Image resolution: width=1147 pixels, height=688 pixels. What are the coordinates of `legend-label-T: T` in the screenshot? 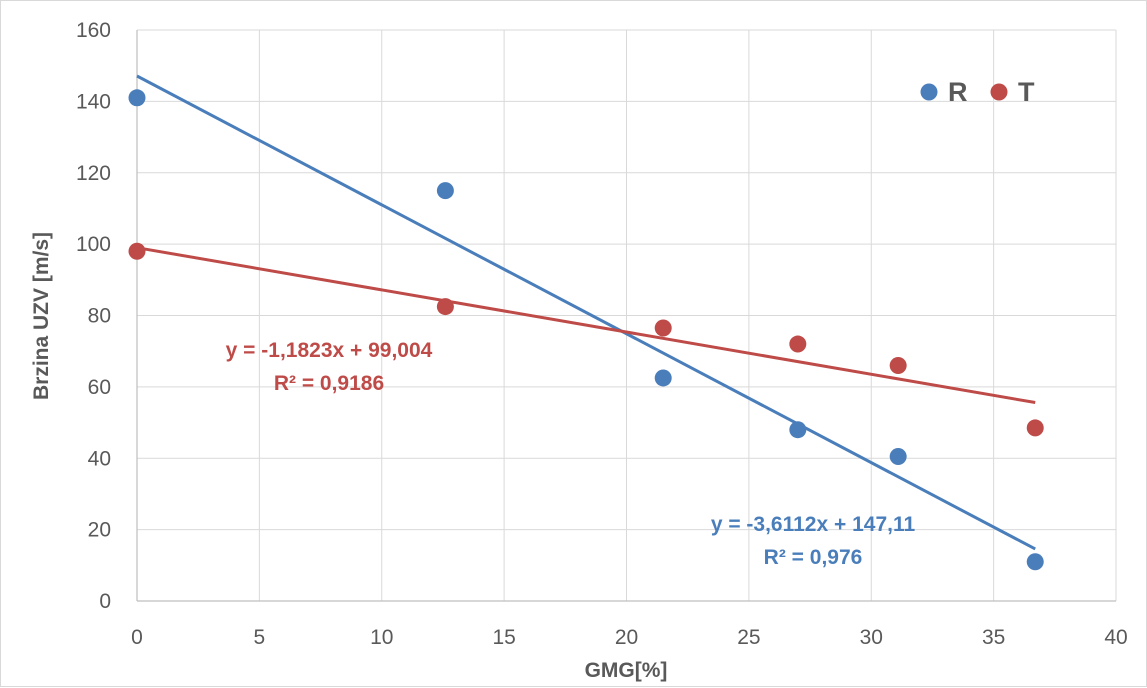 It's located at (1026, 92).